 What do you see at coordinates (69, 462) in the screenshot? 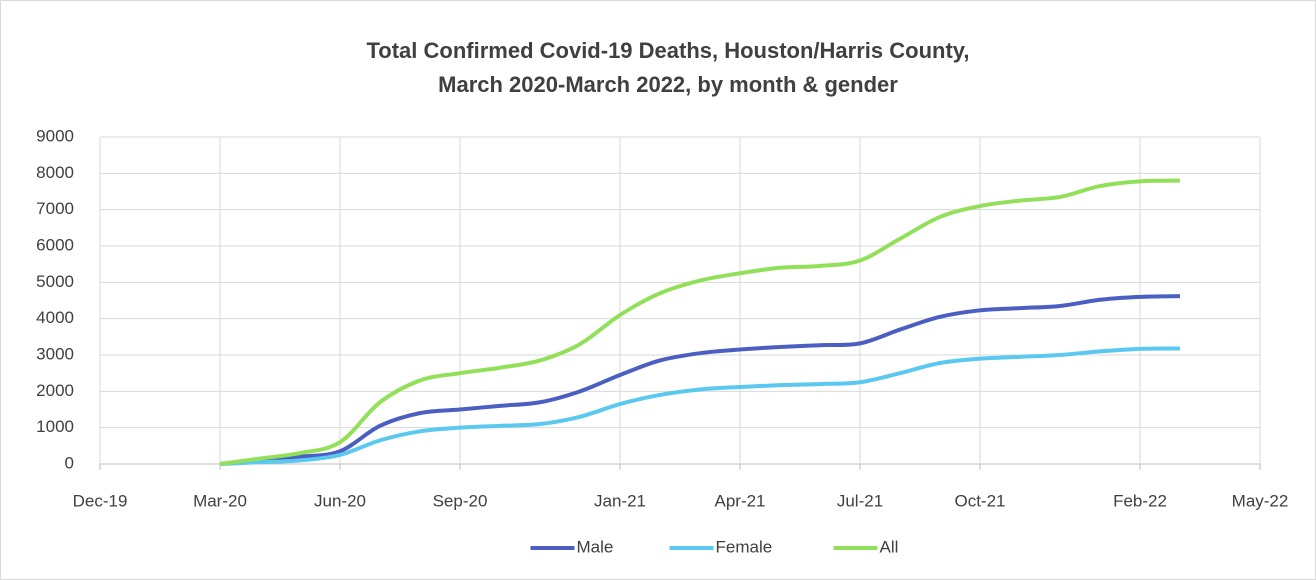
I see `y-tick-label: 0` at bounding box center [69, 462].